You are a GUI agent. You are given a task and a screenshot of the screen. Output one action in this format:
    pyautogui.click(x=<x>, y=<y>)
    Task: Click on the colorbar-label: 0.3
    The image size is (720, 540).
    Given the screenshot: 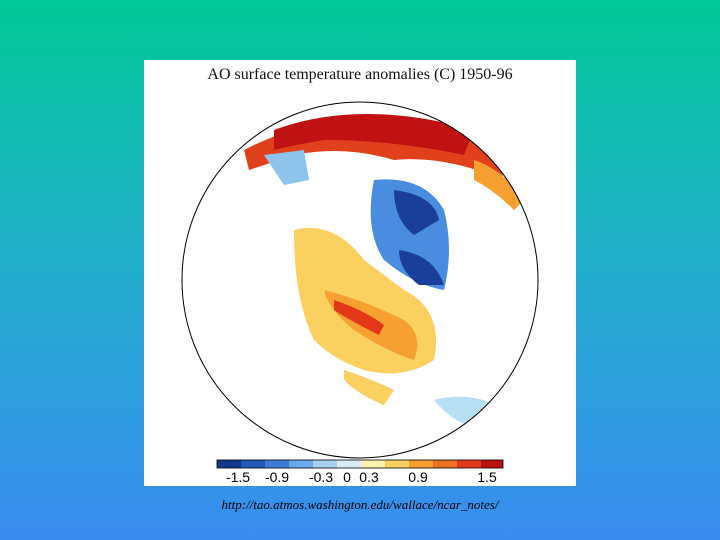 What is the action you would take?
    pyautogui.click(x=369, y=477)
    